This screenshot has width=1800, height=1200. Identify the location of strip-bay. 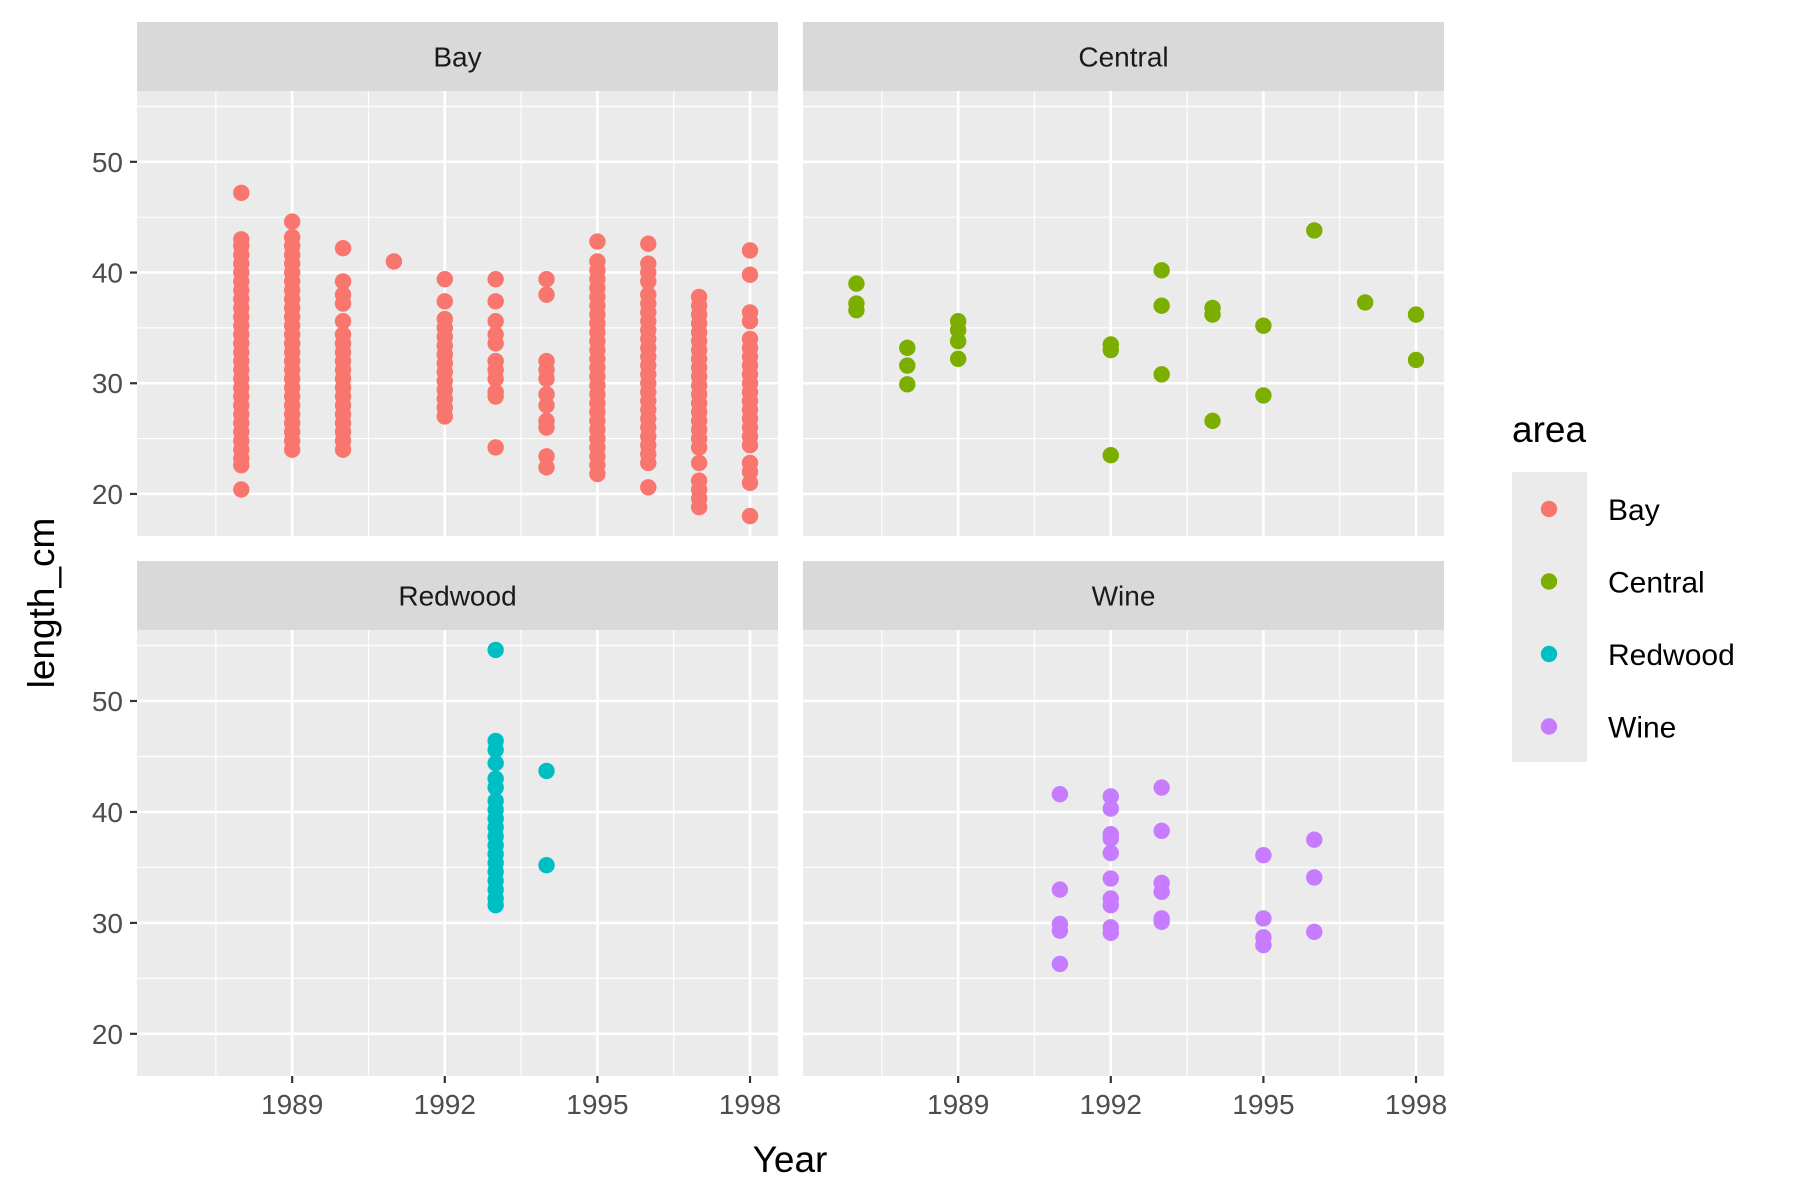
(457, 56).